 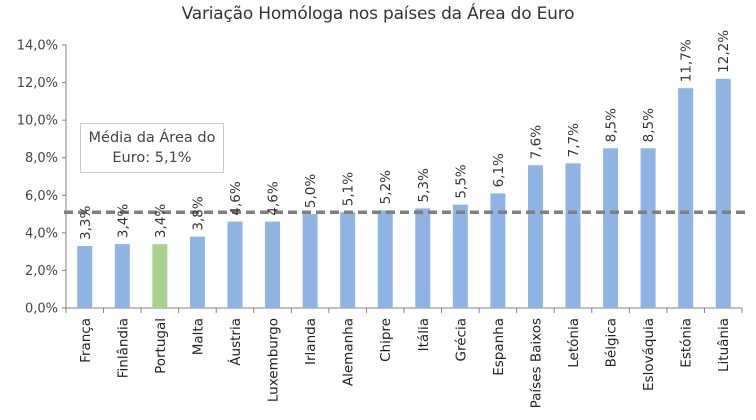 I want to click on category-label: Bélgica, so click(x=612, y=342).